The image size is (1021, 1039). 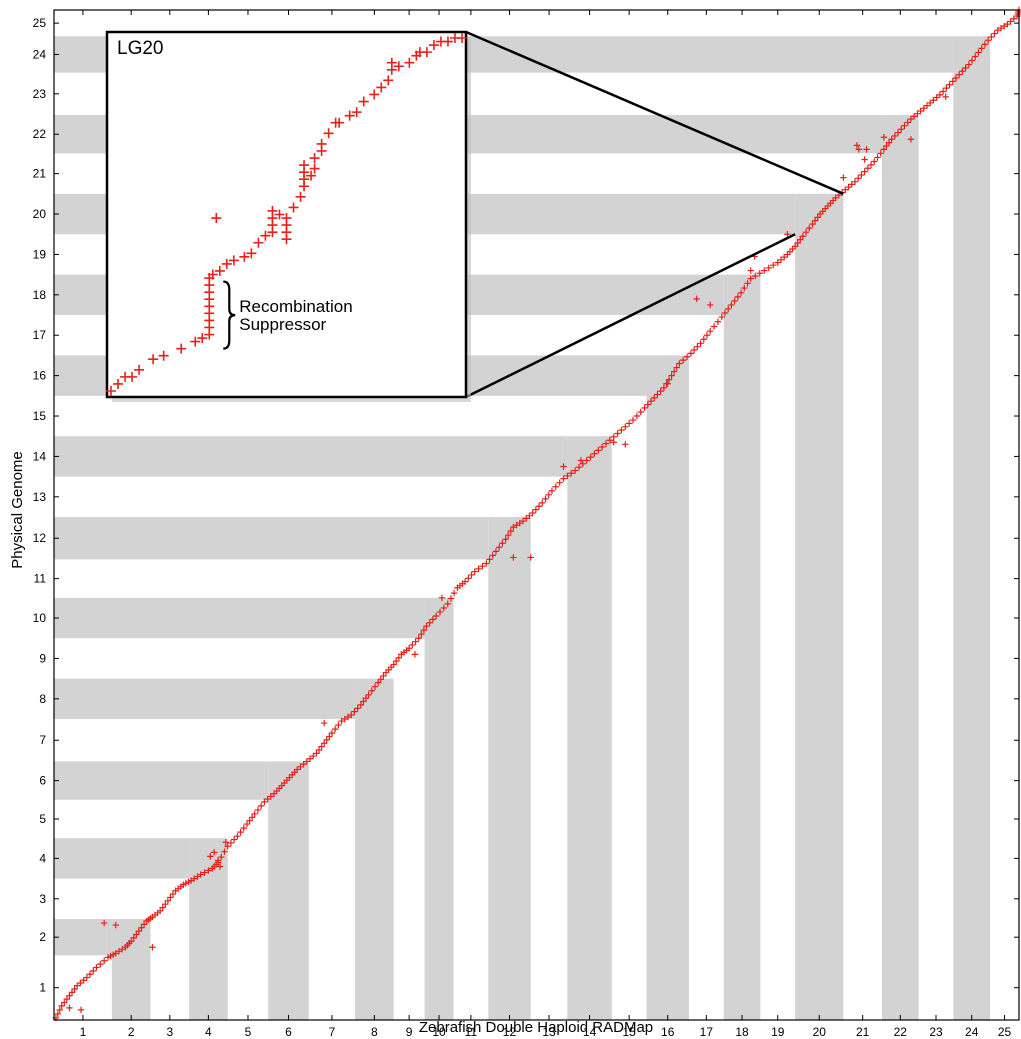 What do you see at coordinates (40, 335) in the screenshot?
I see `y-tick-label-17: 17` at bounding box center [40, 335].